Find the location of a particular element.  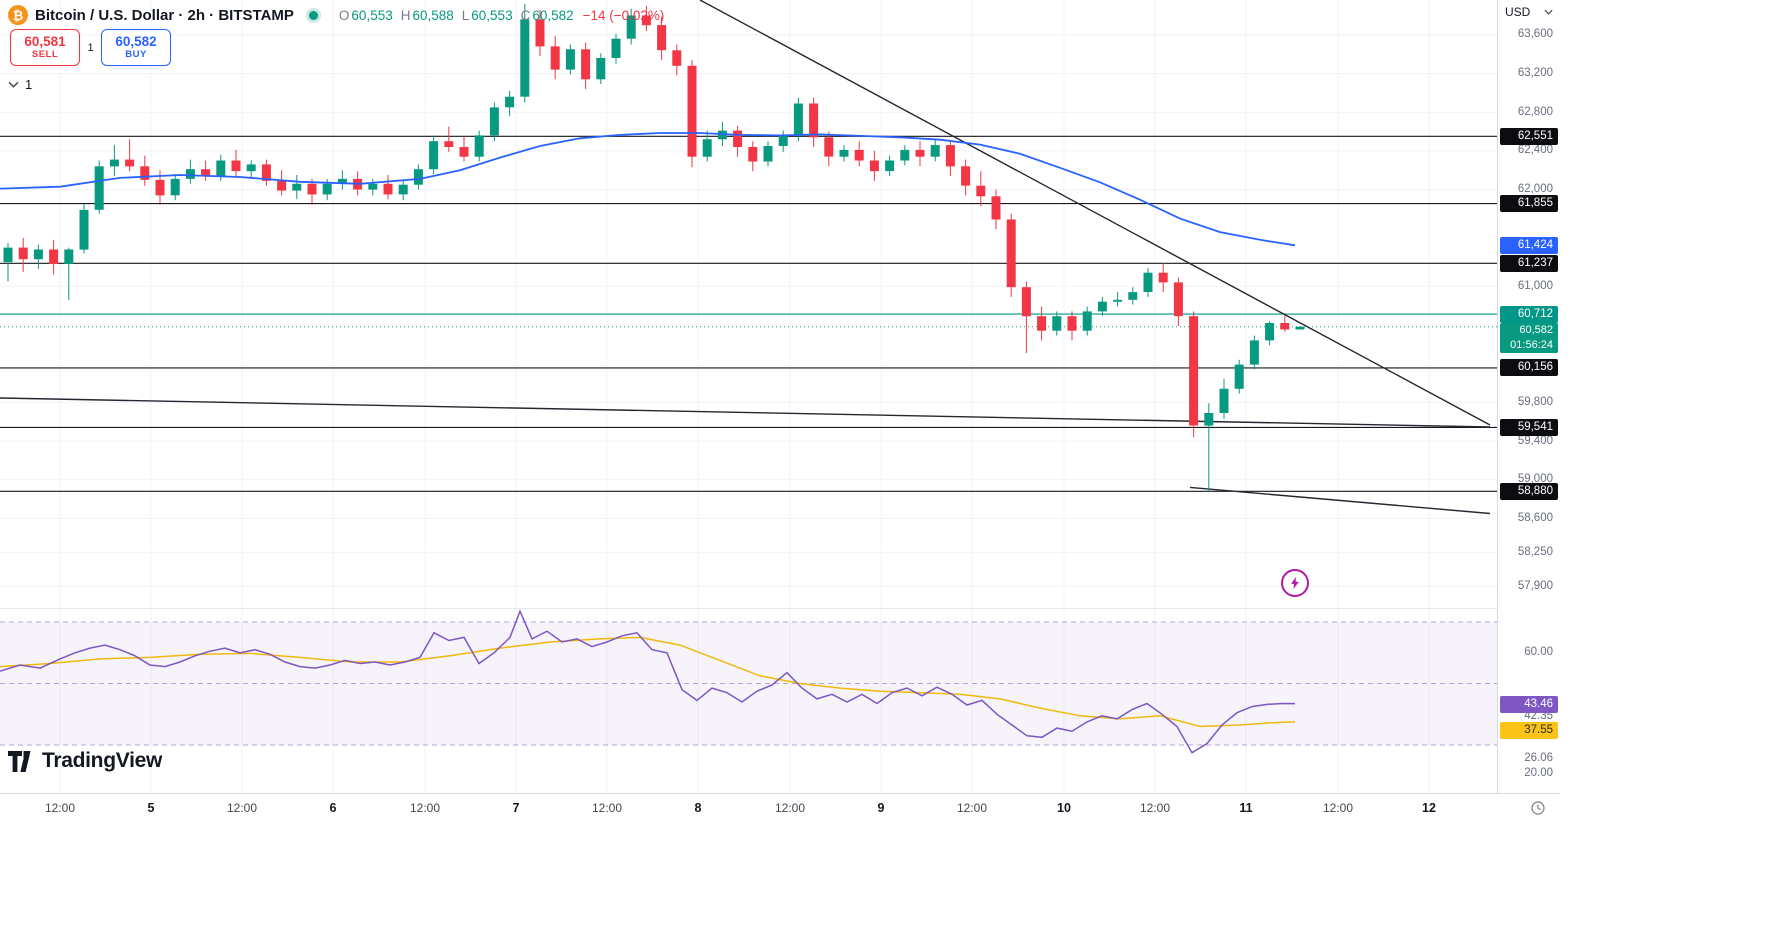

time-axis-label: 5 is located at coordinates (151, 808).